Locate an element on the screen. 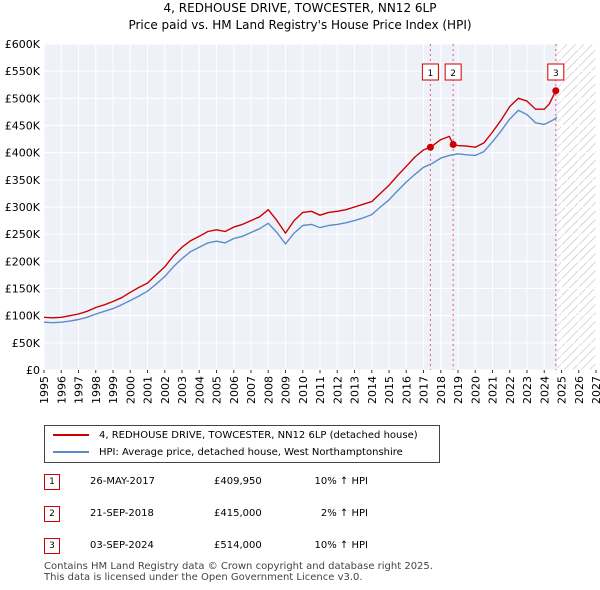  x-tick-label: 2009 is located at coordinates (286, 390).